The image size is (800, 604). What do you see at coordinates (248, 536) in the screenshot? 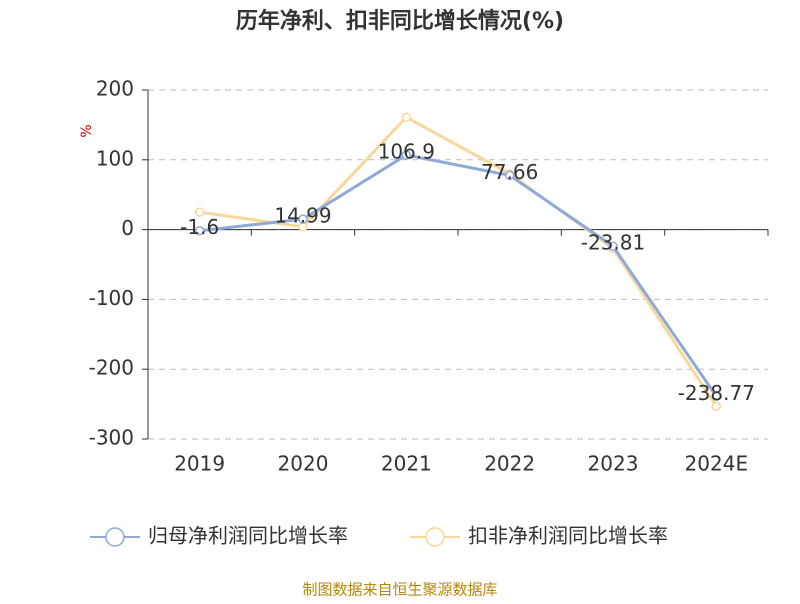
I see `legend-label: 归母净利润同比增长率` at bounding box center [248, 536].